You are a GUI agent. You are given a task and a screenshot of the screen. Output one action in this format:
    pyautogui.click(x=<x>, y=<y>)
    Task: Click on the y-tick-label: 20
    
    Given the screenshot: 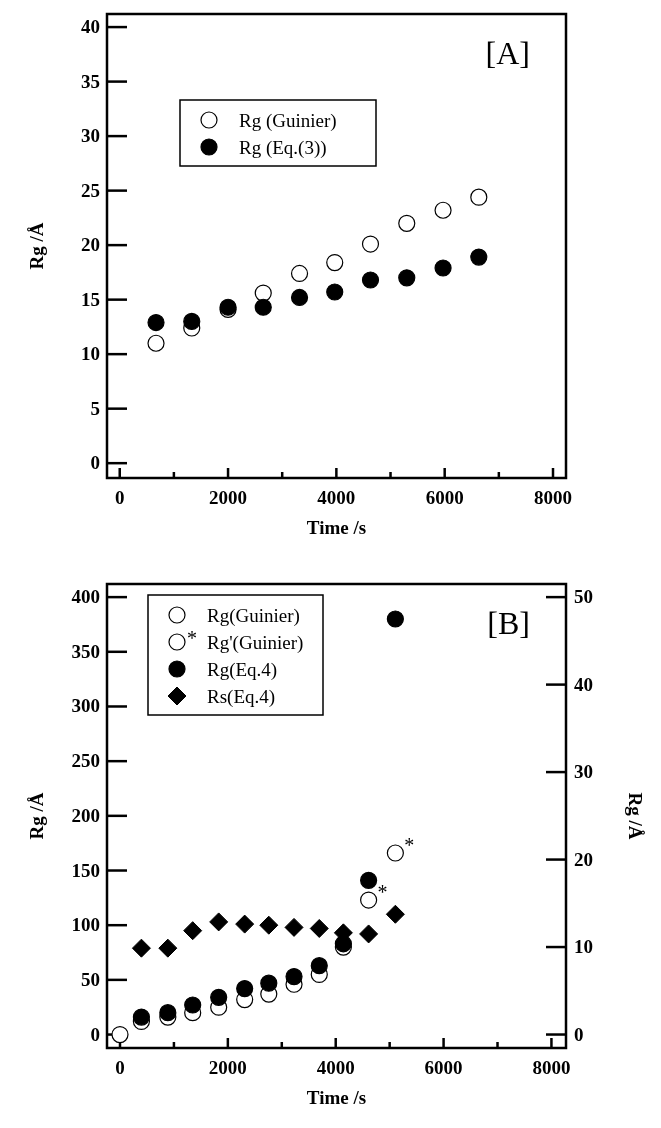 What is the action you would take?
    pyautogui.click(x=90, y=245)
    